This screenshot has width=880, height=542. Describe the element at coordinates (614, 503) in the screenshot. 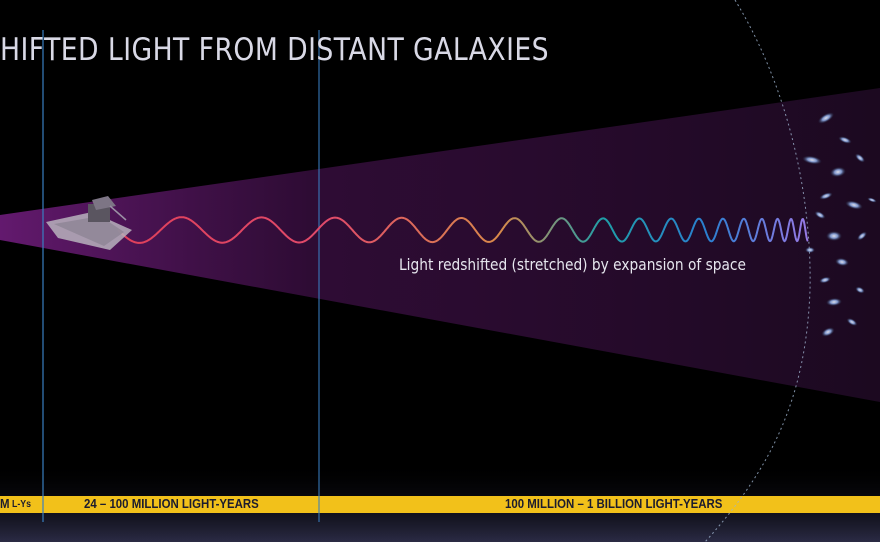

I see `distance-band-label-far: 100 MILLION – 1 BILLION LIGHT-YEARS` at that location.